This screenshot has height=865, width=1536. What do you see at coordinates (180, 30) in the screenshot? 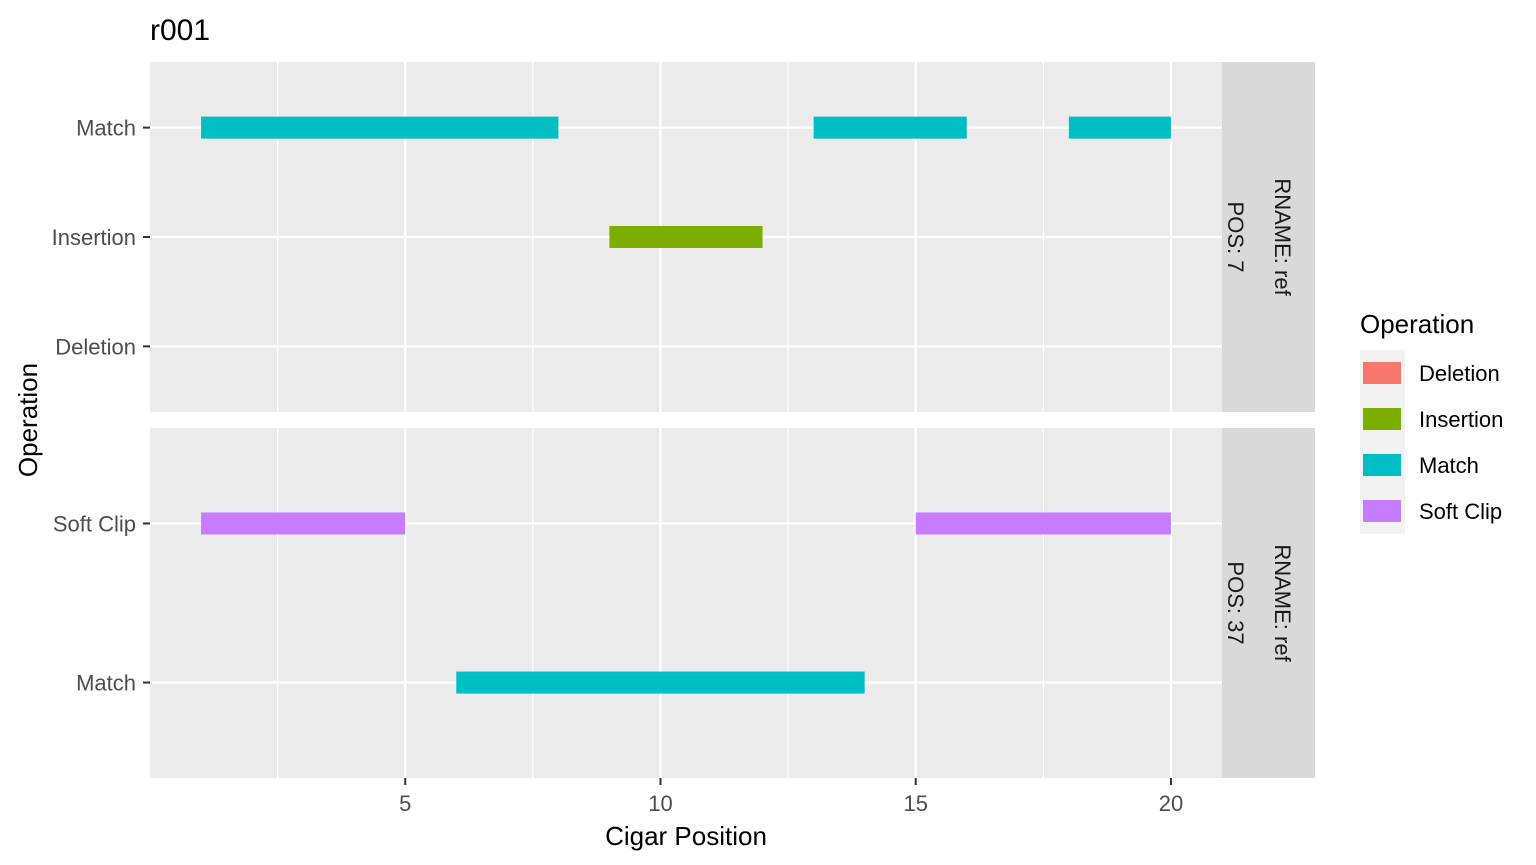
I see `chart-title: r001` at bounding box center [180, 30].